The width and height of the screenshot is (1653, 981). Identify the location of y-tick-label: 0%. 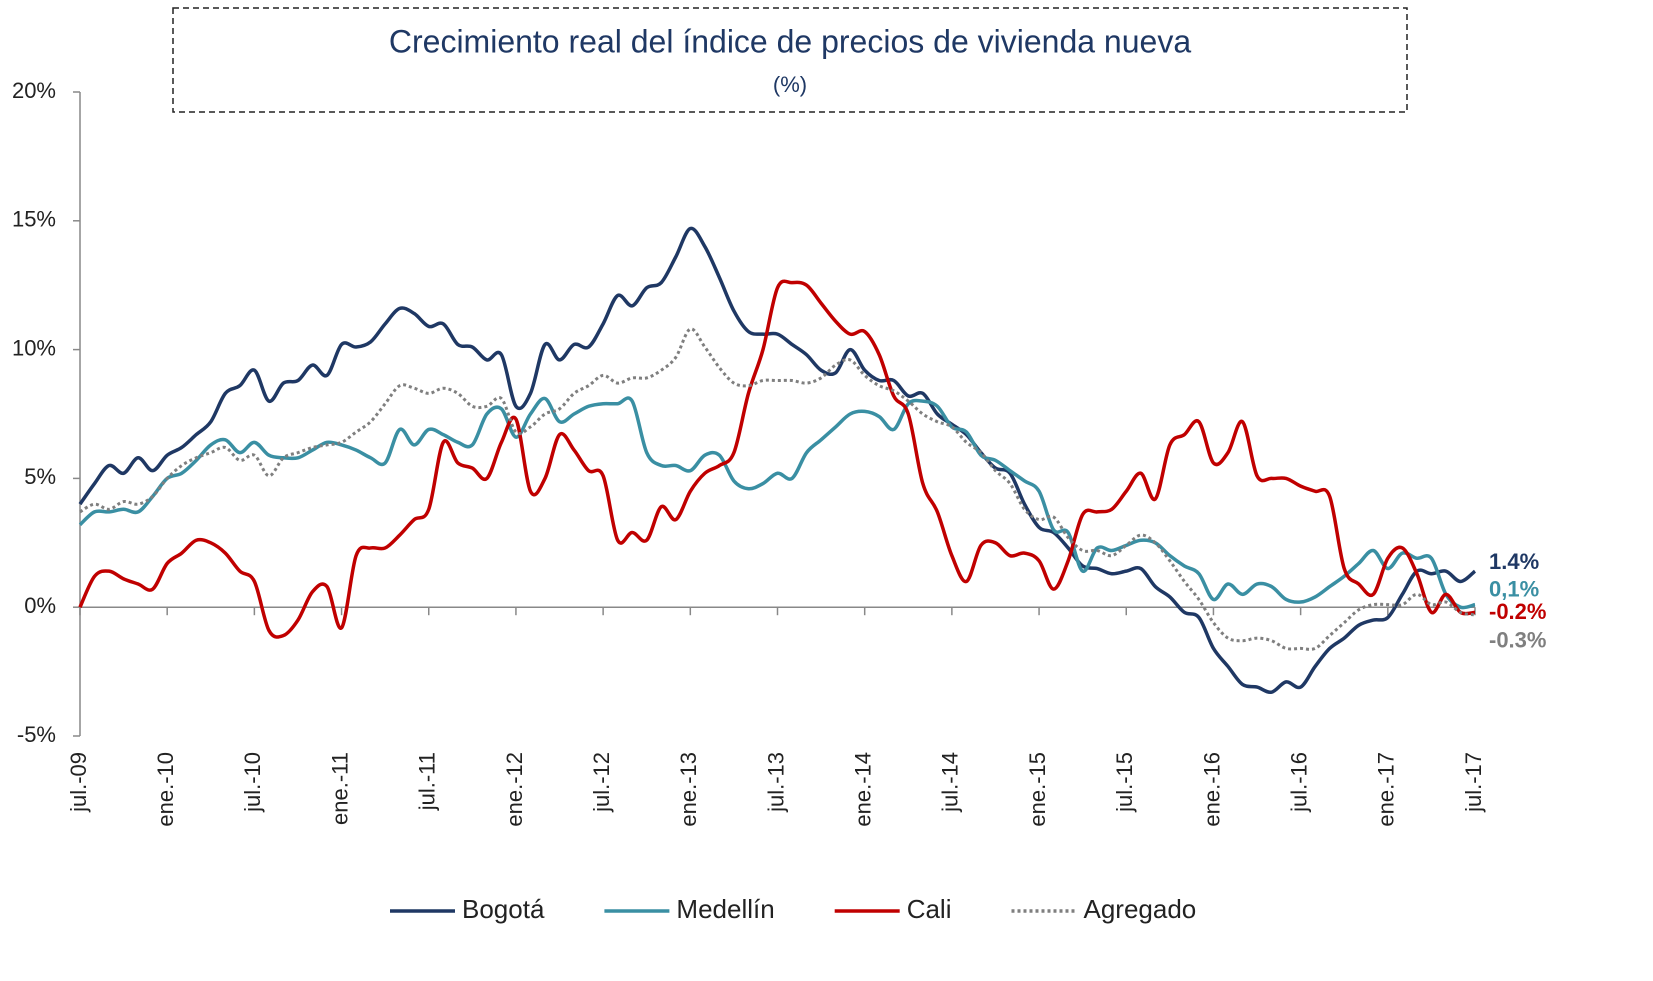
(40, 605).